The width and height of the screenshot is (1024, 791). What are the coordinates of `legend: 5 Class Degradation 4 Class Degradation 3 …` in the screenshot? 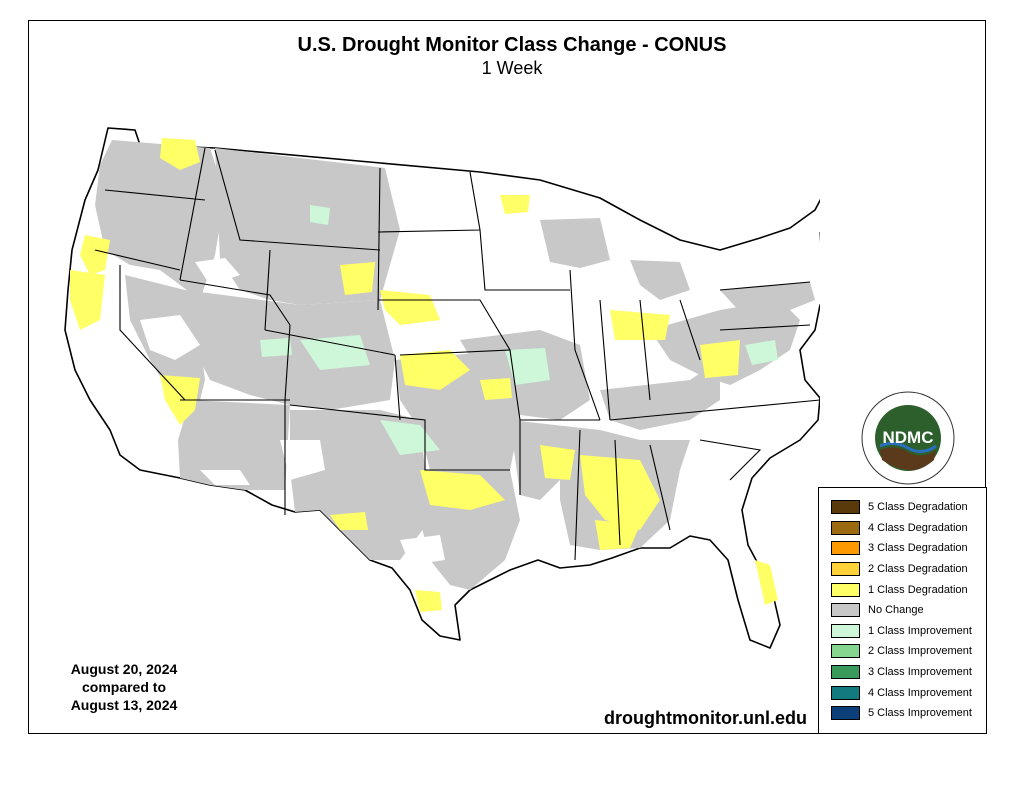 It's located at (902, 610).